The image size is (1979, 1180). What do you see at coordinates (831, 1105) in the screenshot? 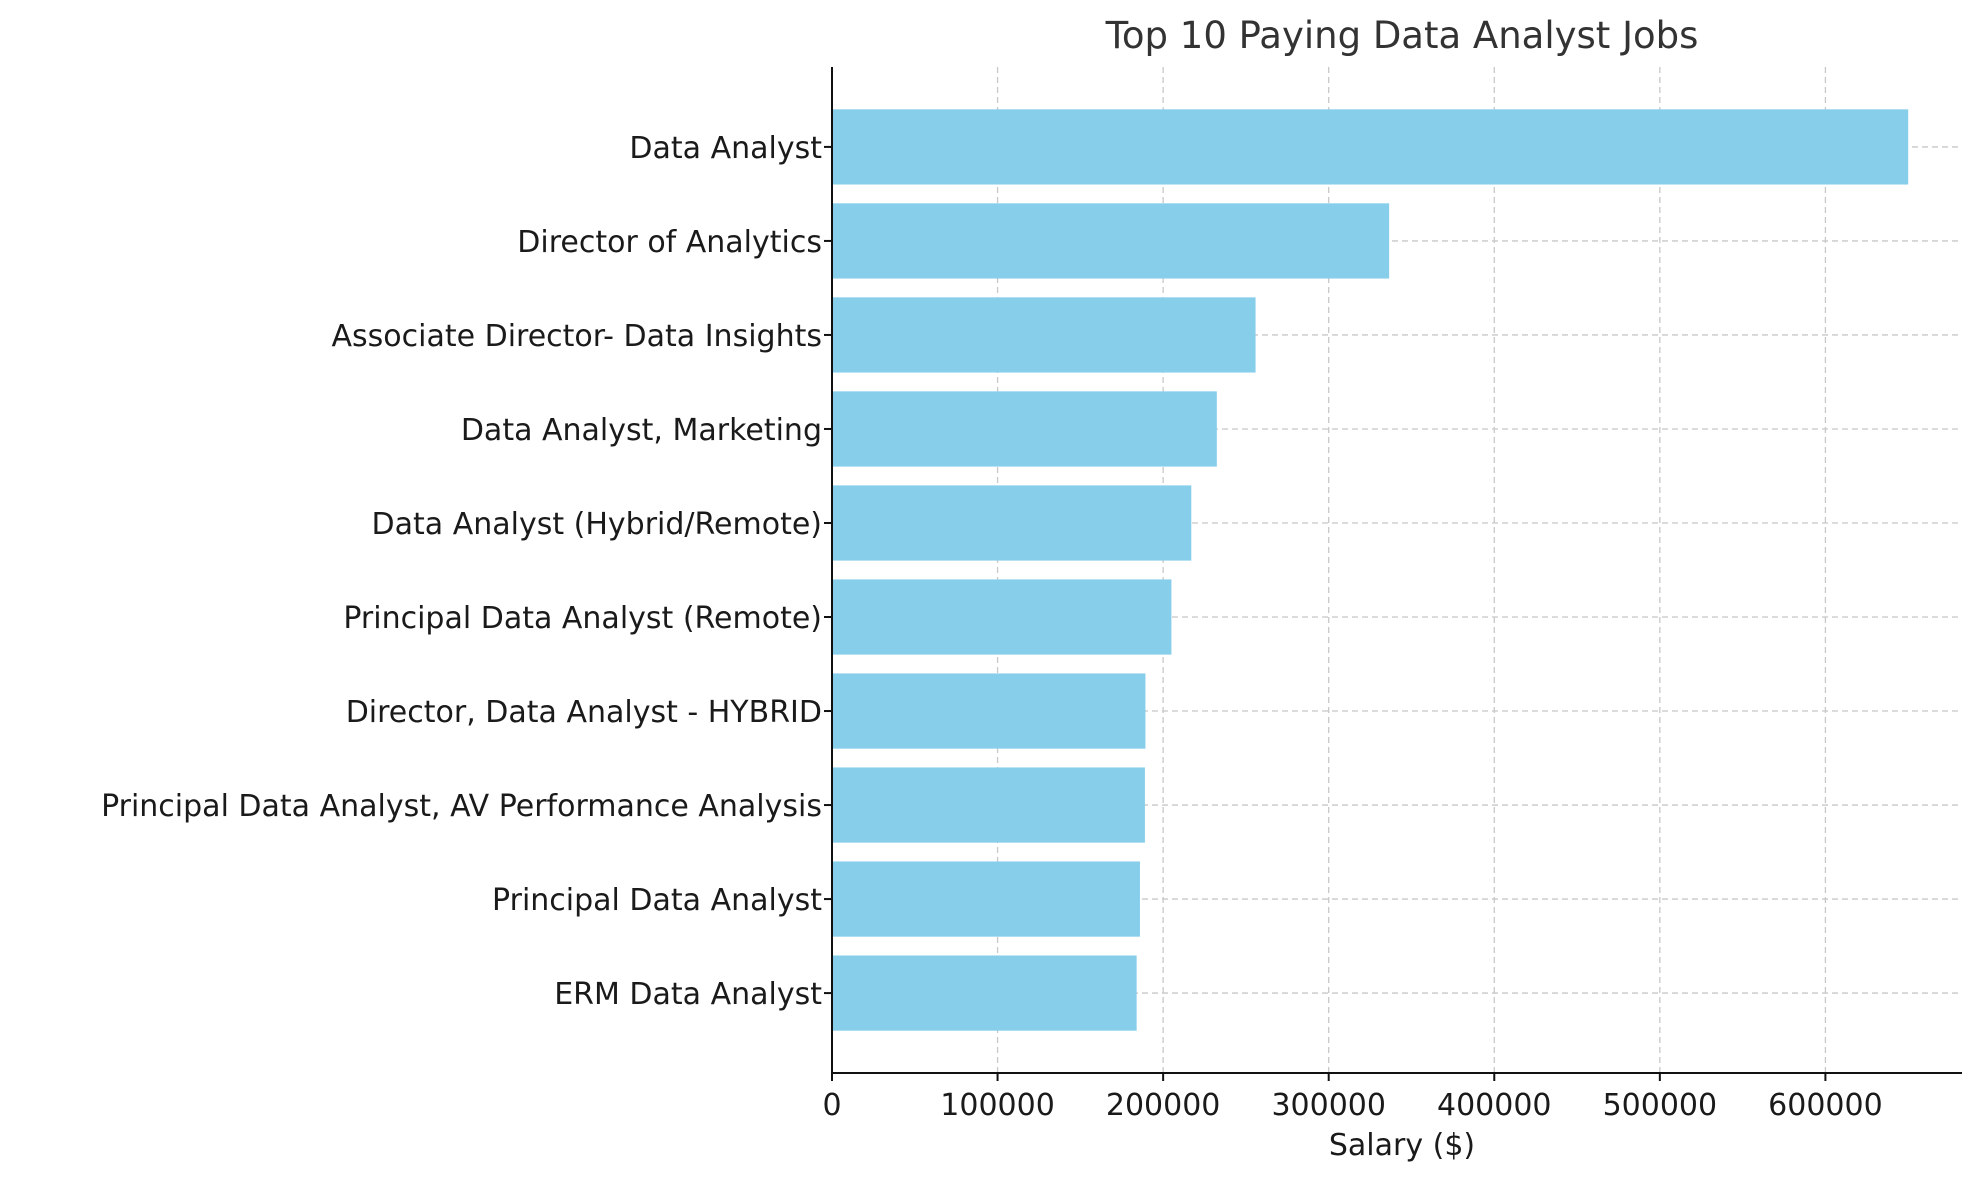
I see `x-tick-label: 0` at bounding box center [831, 1105].